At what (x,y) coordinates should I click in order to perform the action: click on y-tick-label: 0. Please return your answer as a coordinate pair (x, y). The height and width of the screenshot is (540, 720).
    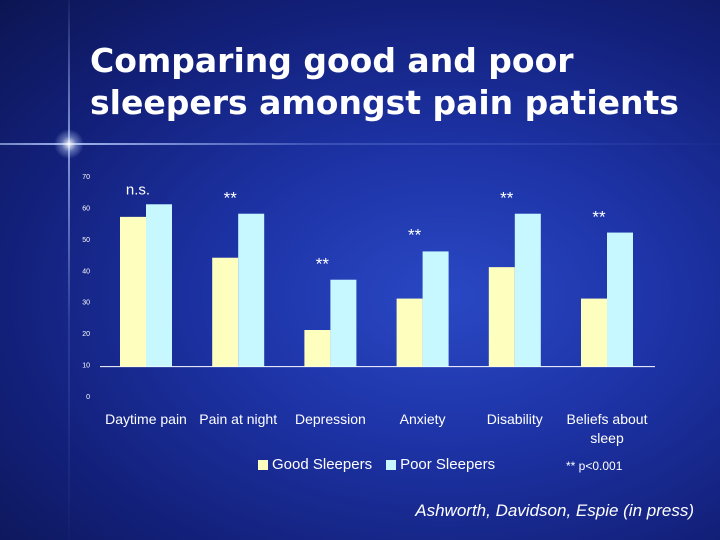
    Looking at the image, I should click on (88, 397).